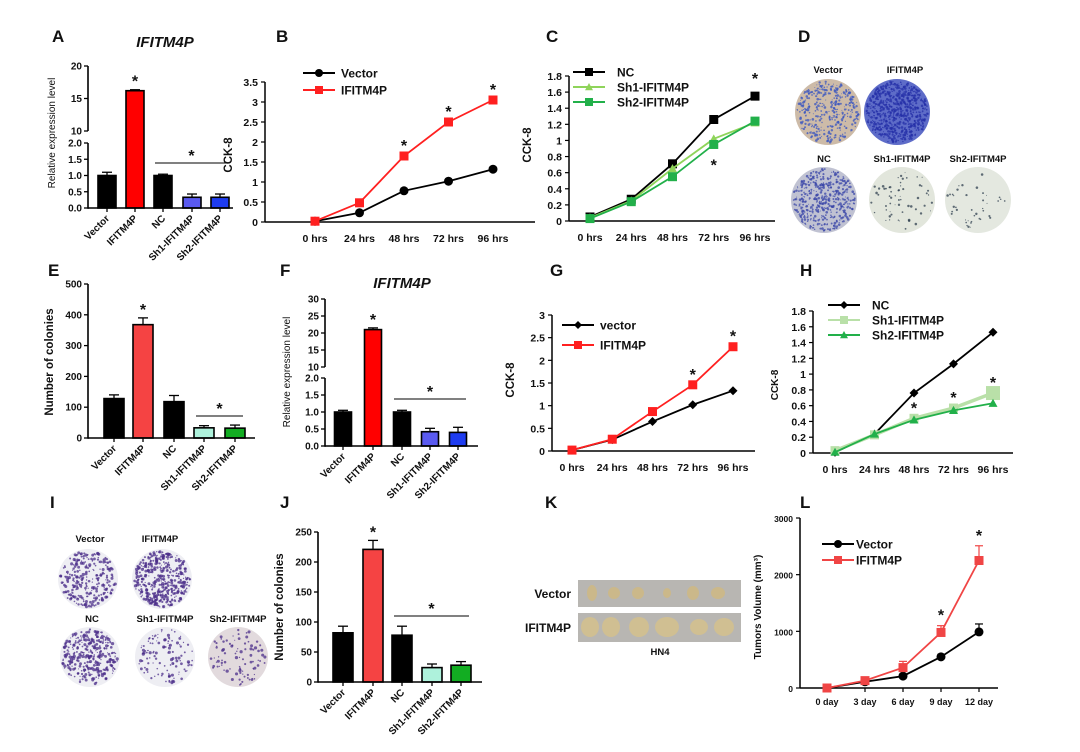  Describe the element at coordinates (824, 200) in the screenshot. I see `colony-dish-D` at that location.